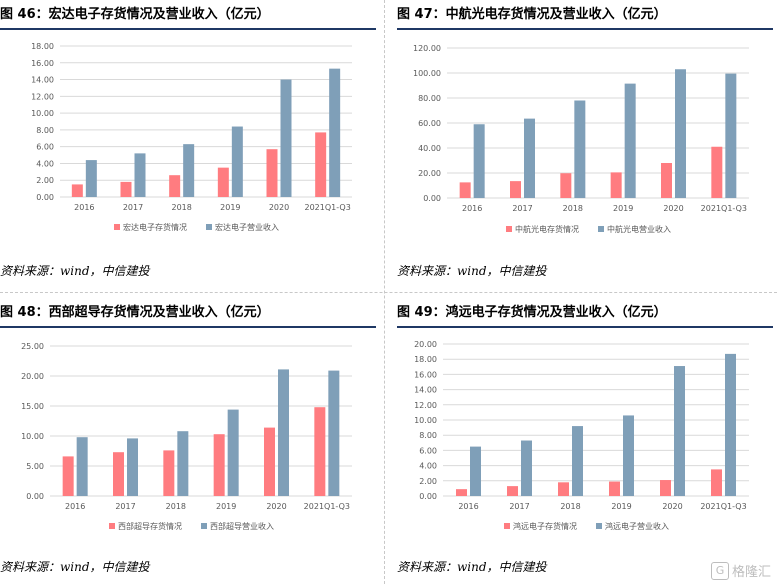 This screenshot has width=777, height=584. What do you see at coordinates (42, 96) in the screenshot?
I see `y-tick-label: 12.00` at bounding box center [42, 96].